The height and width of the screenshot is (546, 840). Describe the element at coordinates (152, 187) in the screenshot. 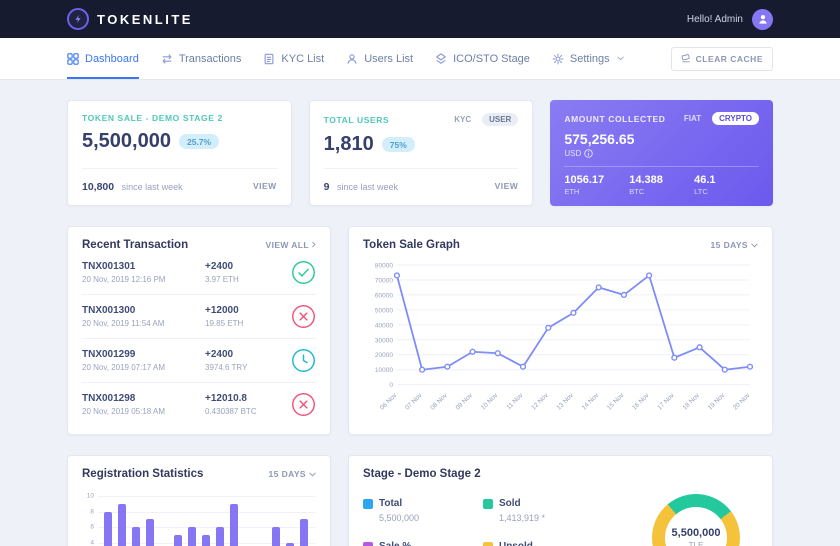

I see `token-sale-delta-caption: since last week` at that location.